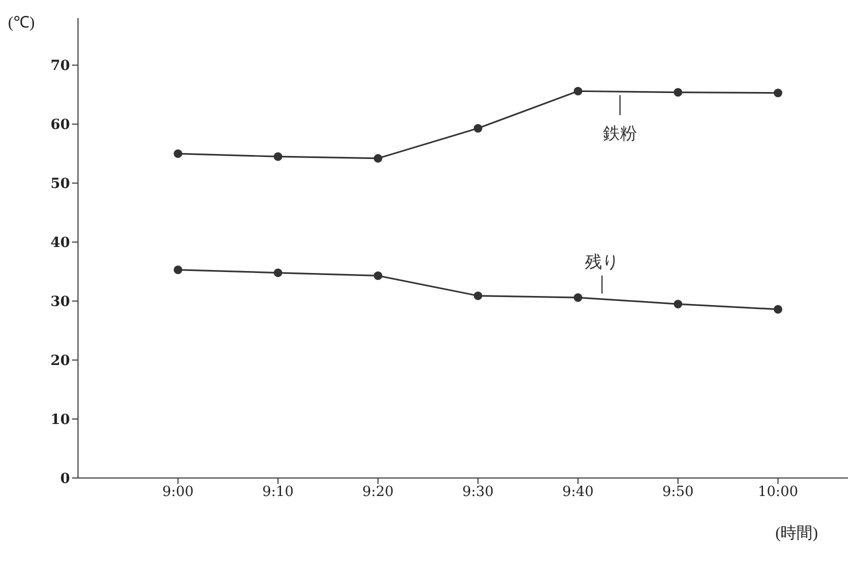  I want to click on y-tick-label: 60, so click(60, 125).